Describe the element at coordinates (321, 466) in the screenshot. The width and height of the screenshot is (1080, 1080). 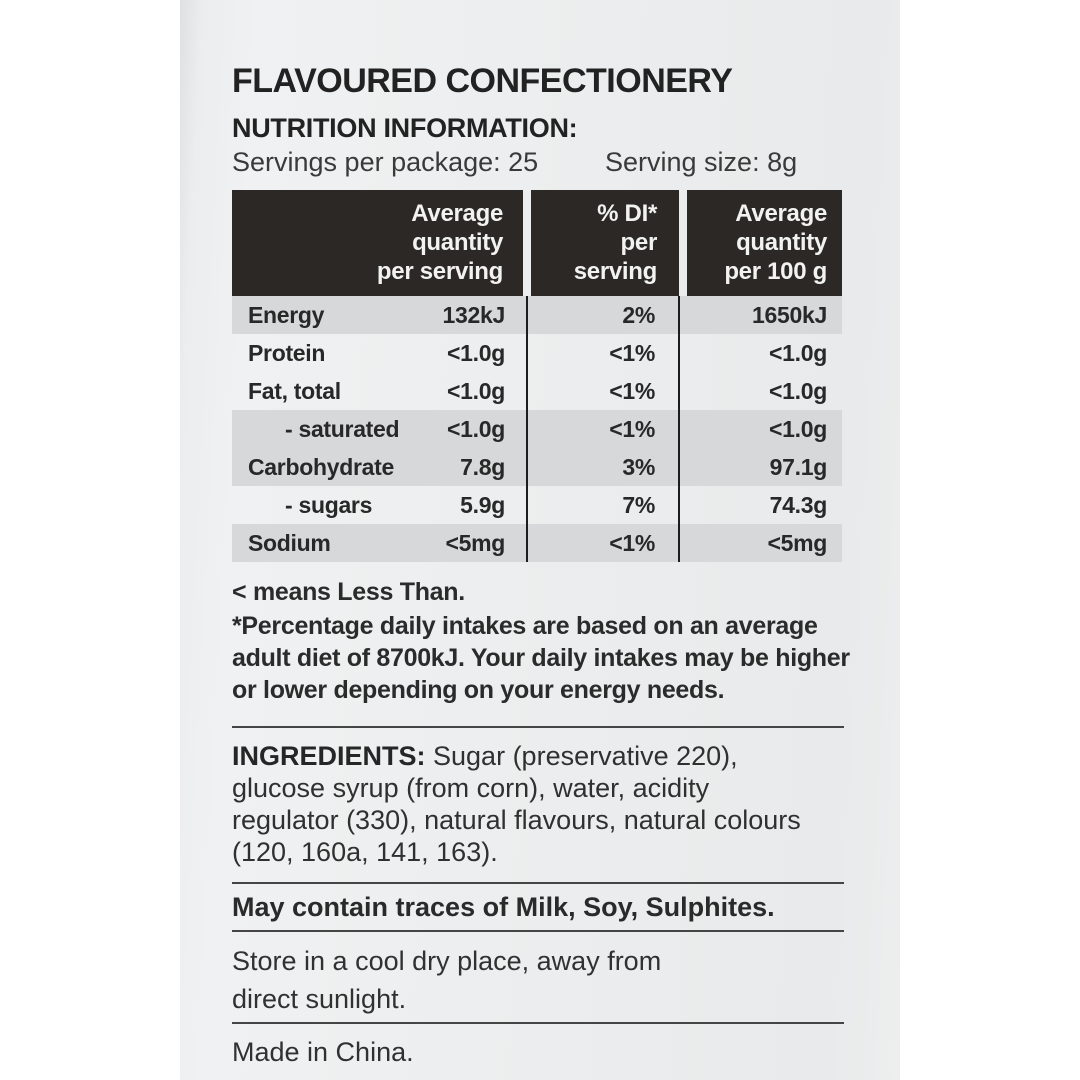
I see `nutrient-name: Carbohydrate` at that location.